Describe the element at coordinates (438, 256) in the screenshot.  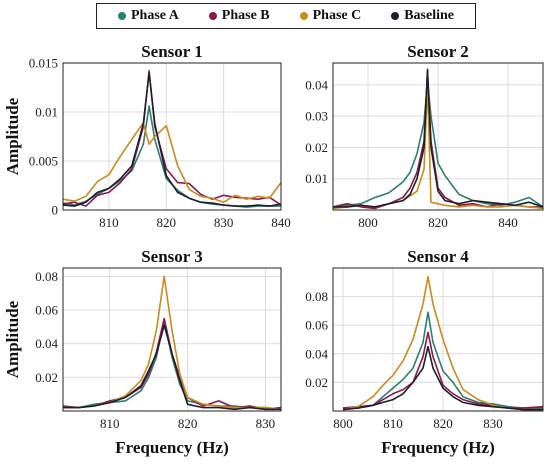
I see `panel-title: Sensor 4` at that location.